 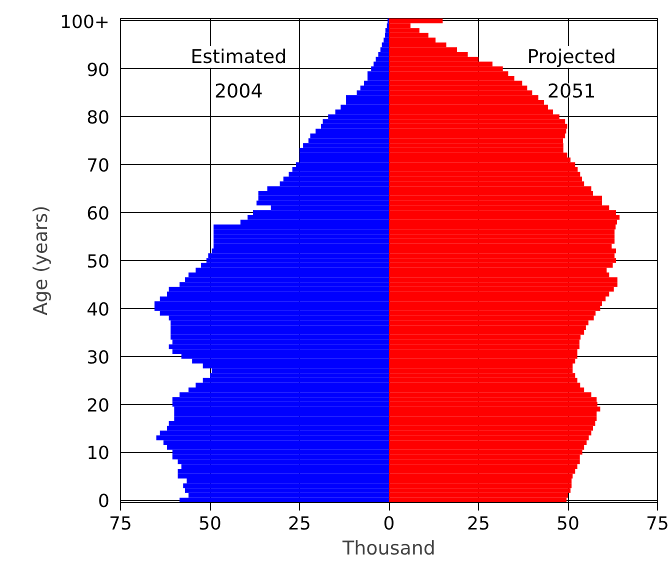 I want to click on y-tick-label: 90, so click(x=98, y=70).